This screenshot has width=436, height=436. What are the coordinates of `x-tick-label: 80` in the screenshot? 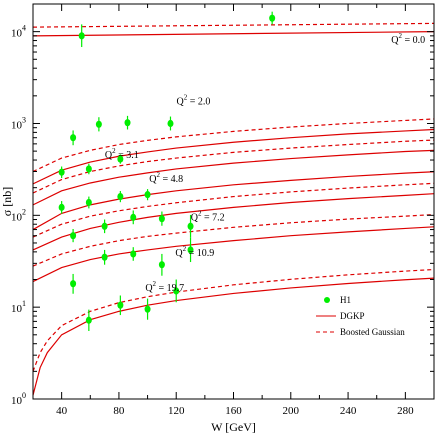 It's located at (119, 411).